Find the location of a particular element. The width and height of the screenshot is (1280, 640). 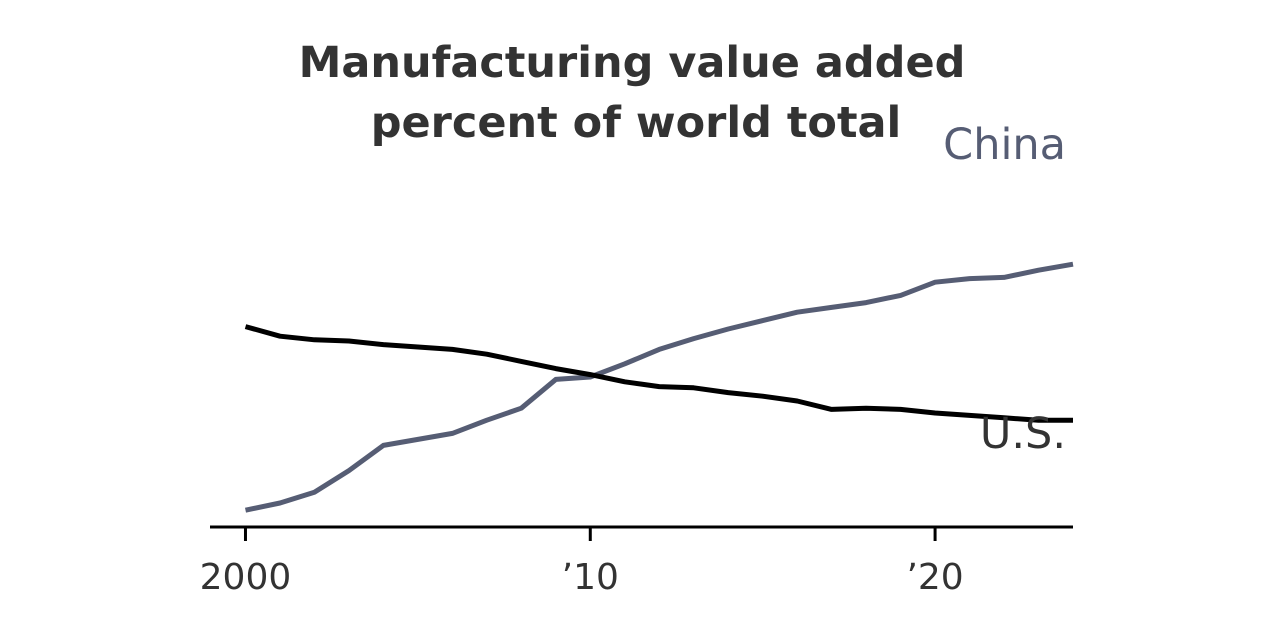

chart-title-line-2: percent of world total is located at coordinates (636, 123).